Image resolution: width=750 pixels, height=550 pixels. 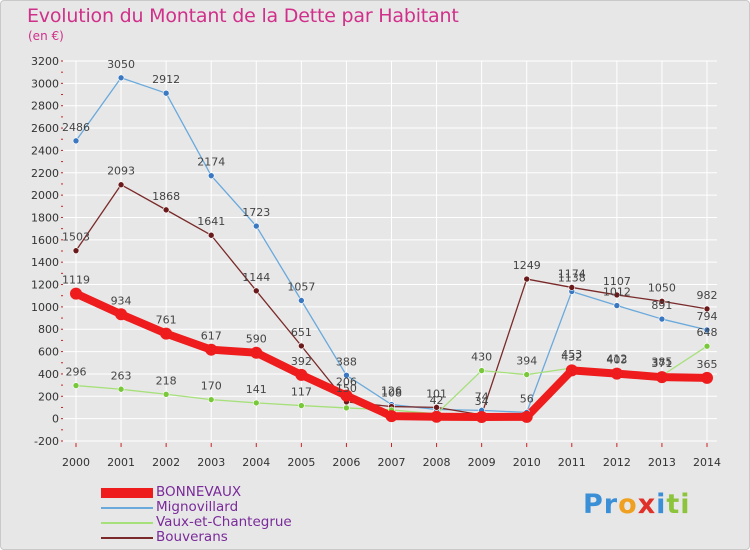 What do you see at coordinates (192, 537) in the screenshot?
I see `legend-label: Bouverans` at bounding box center [192, 537].